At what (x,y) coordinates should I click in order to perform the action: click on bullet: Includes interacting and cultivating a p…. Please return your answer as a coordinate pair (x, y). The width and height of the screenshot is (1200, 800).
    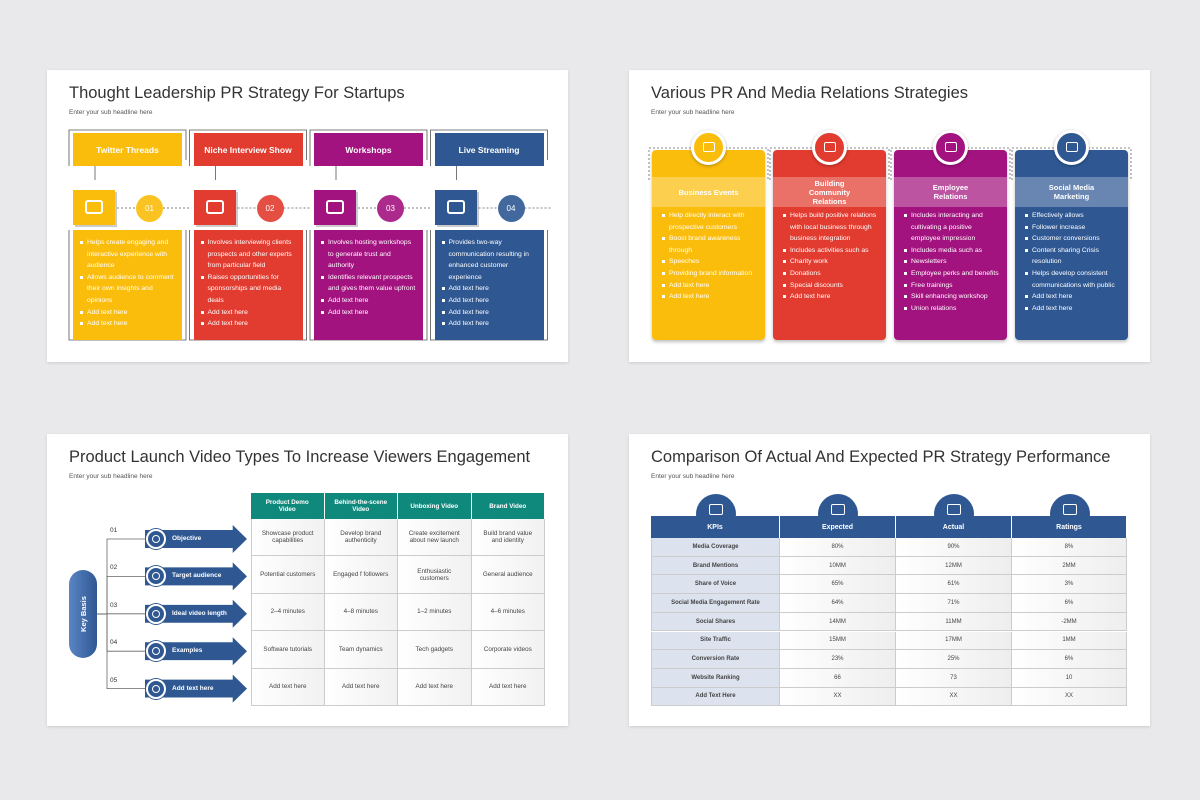
    Looking at the image, I should click on (951, 227).